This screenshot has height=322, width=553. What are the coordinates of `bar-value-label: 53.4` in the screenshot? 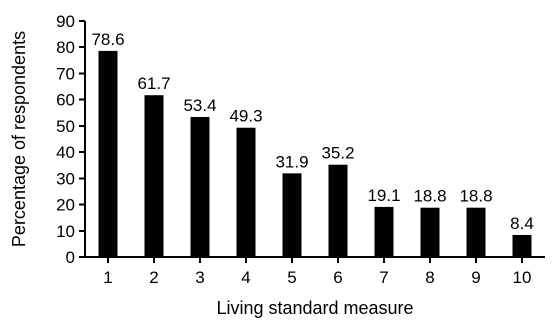 It's located at (199, 105).